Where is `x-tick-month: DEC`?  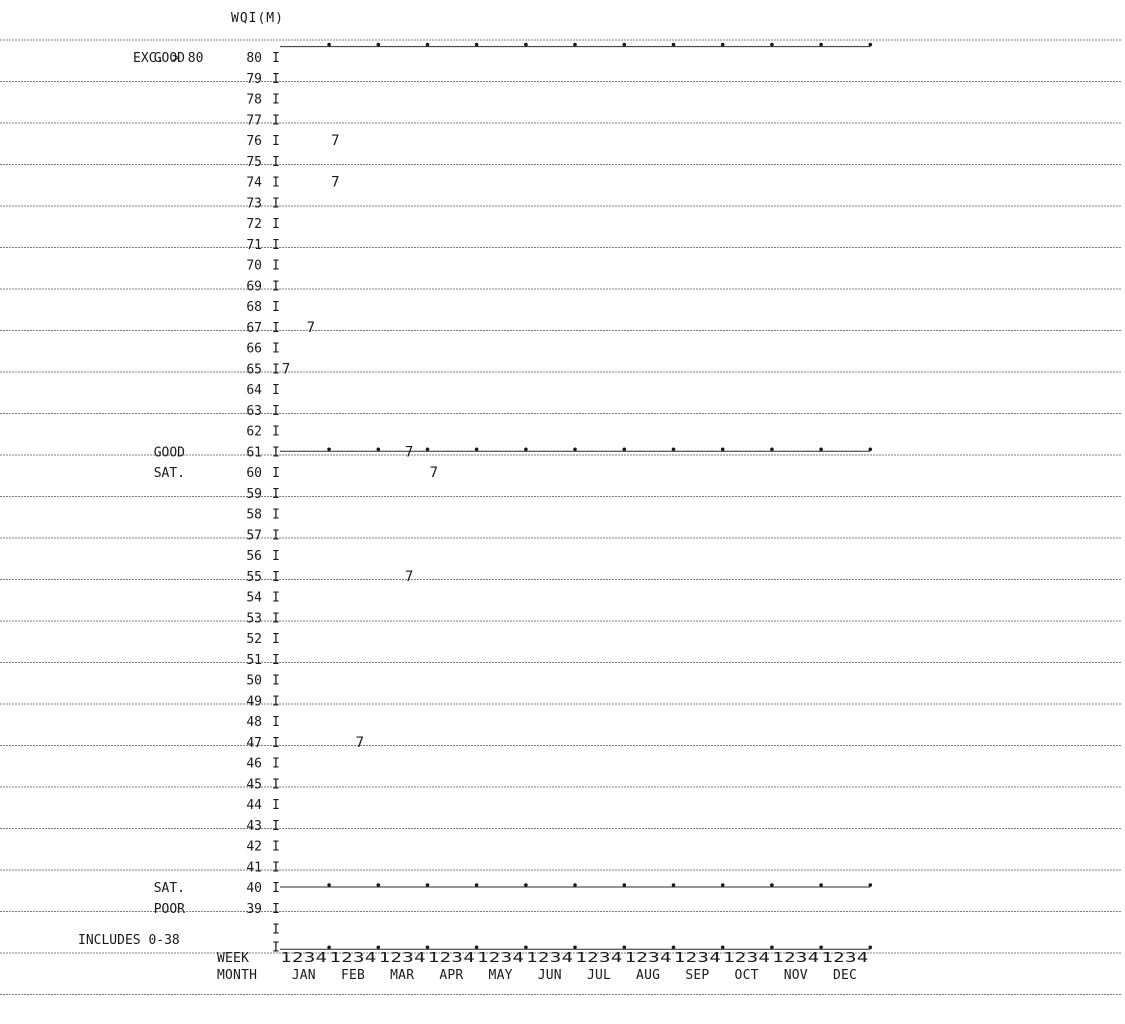
x-tick-month: DEC is located at coordinates (845, 975).